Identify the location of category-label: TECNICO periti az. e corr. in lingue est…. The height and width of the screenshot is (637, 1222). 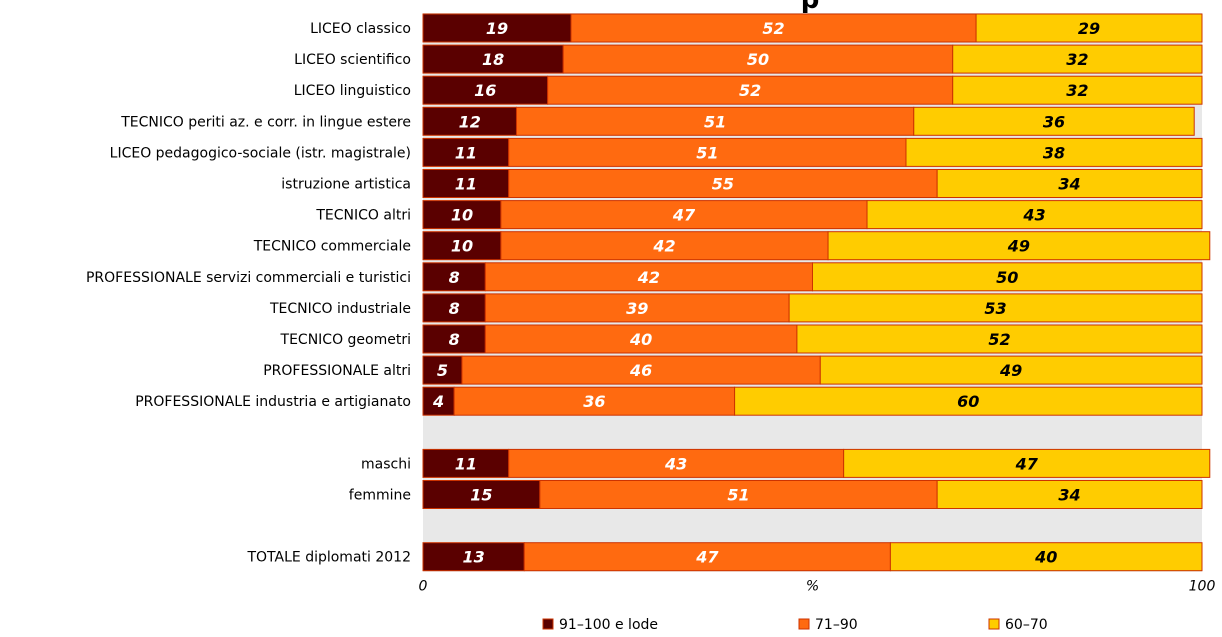
(265, 122).